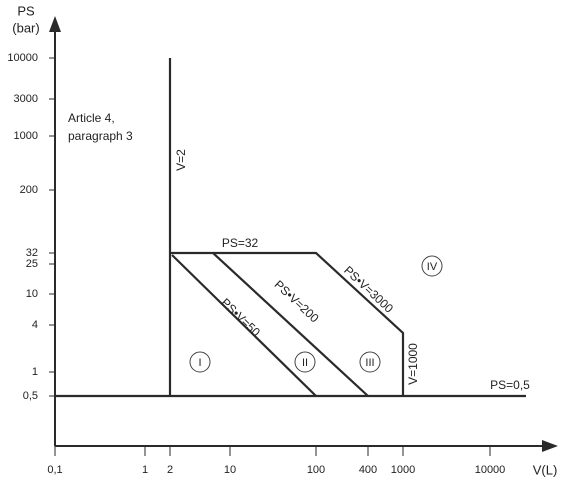 This screenshot has height=482, width=564. What do you see at coordinates (35, 372) in the screenshot?
I see `y-tick-label: 1` at bounding box center [35, 372].